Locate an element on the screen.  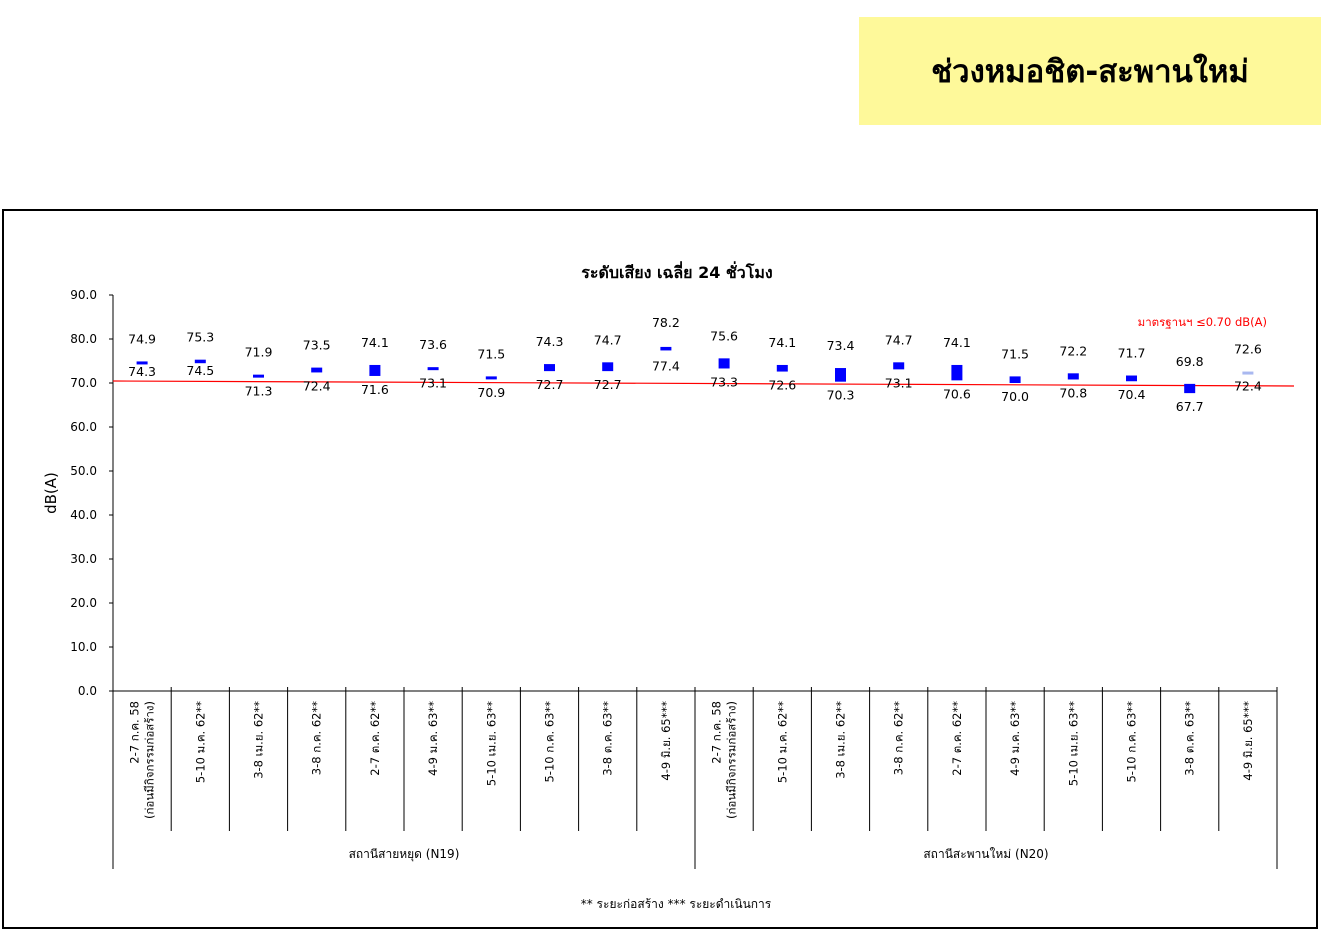
y-tick-label: 70.0 is located at coordinates (83, 383).